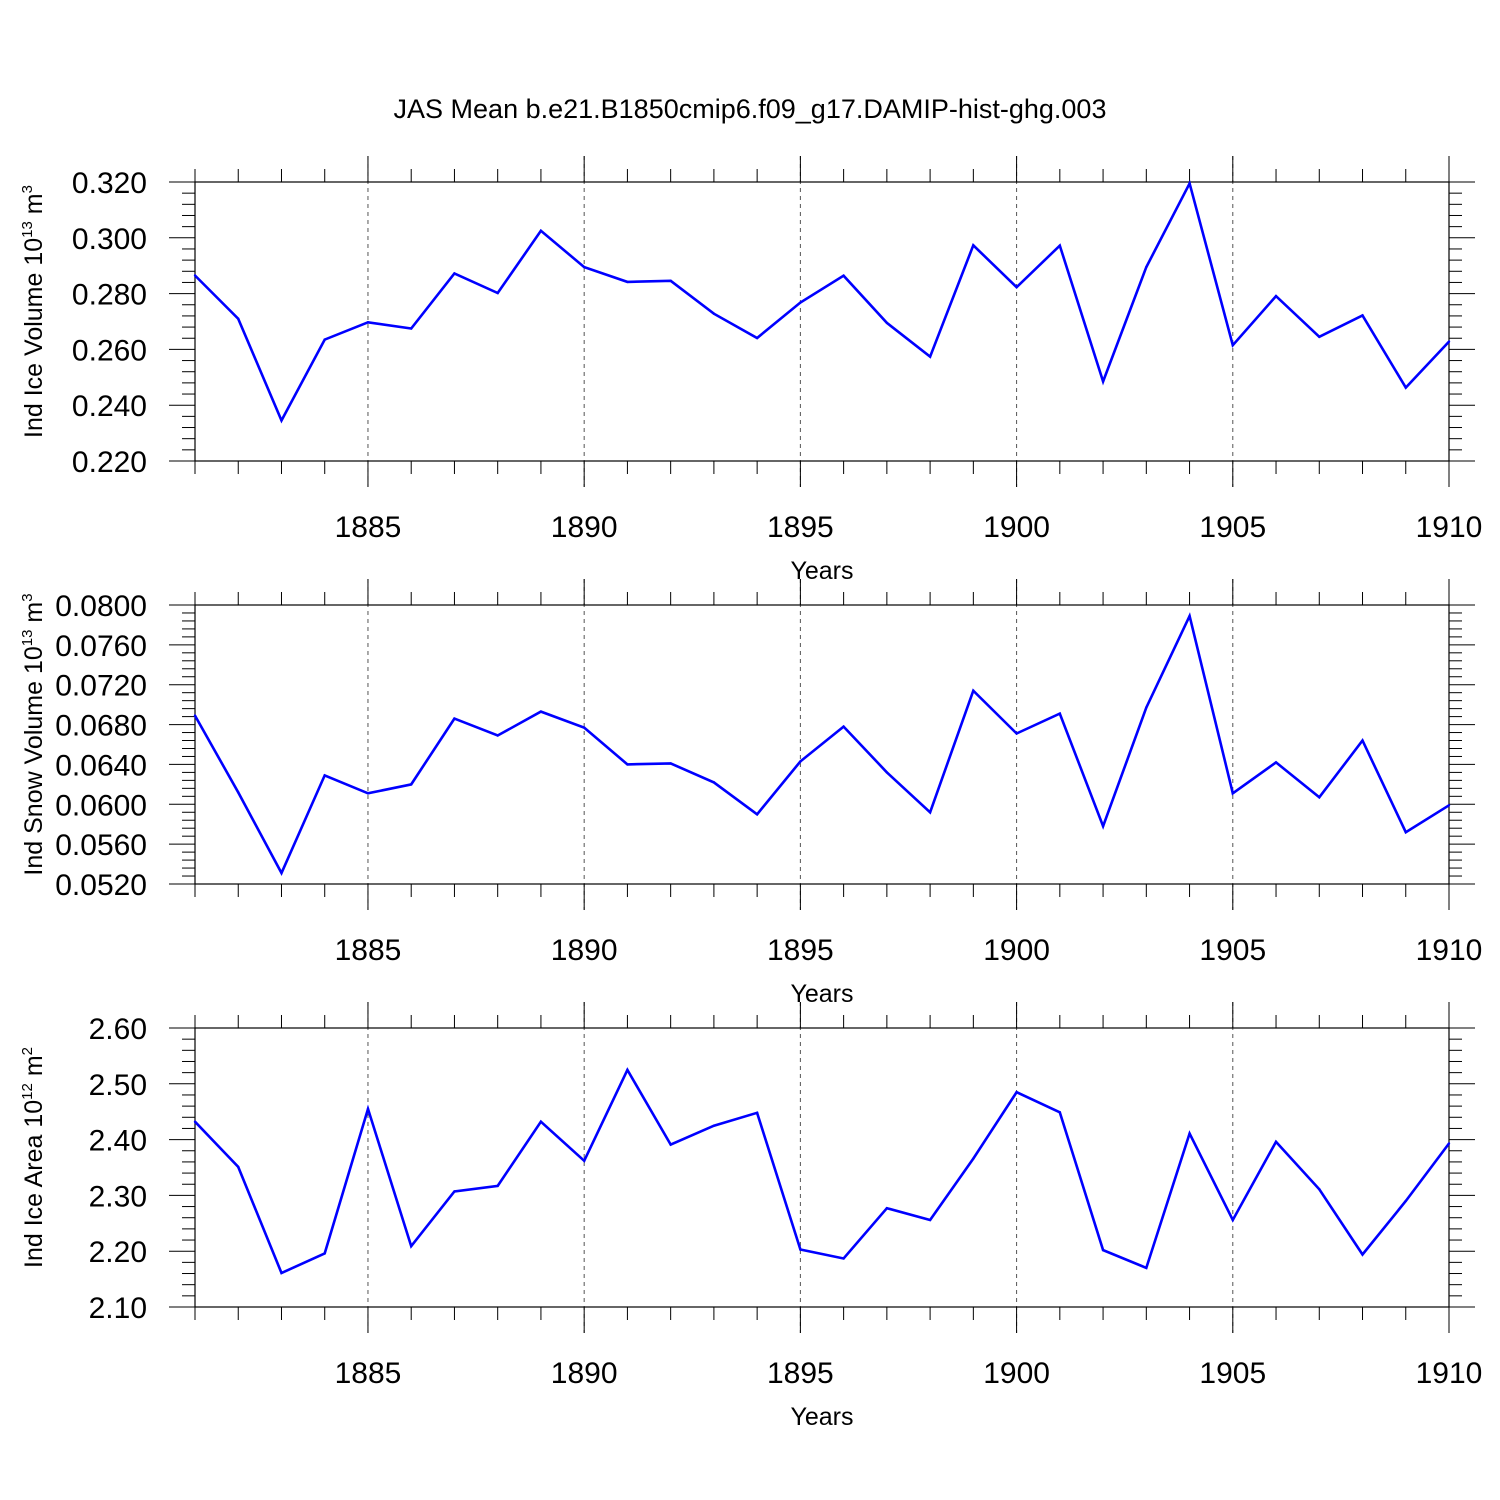  Describe the element at coordinates (101, 765) in the screenshot. I see `y-tick-label: 0.0640` at that location.